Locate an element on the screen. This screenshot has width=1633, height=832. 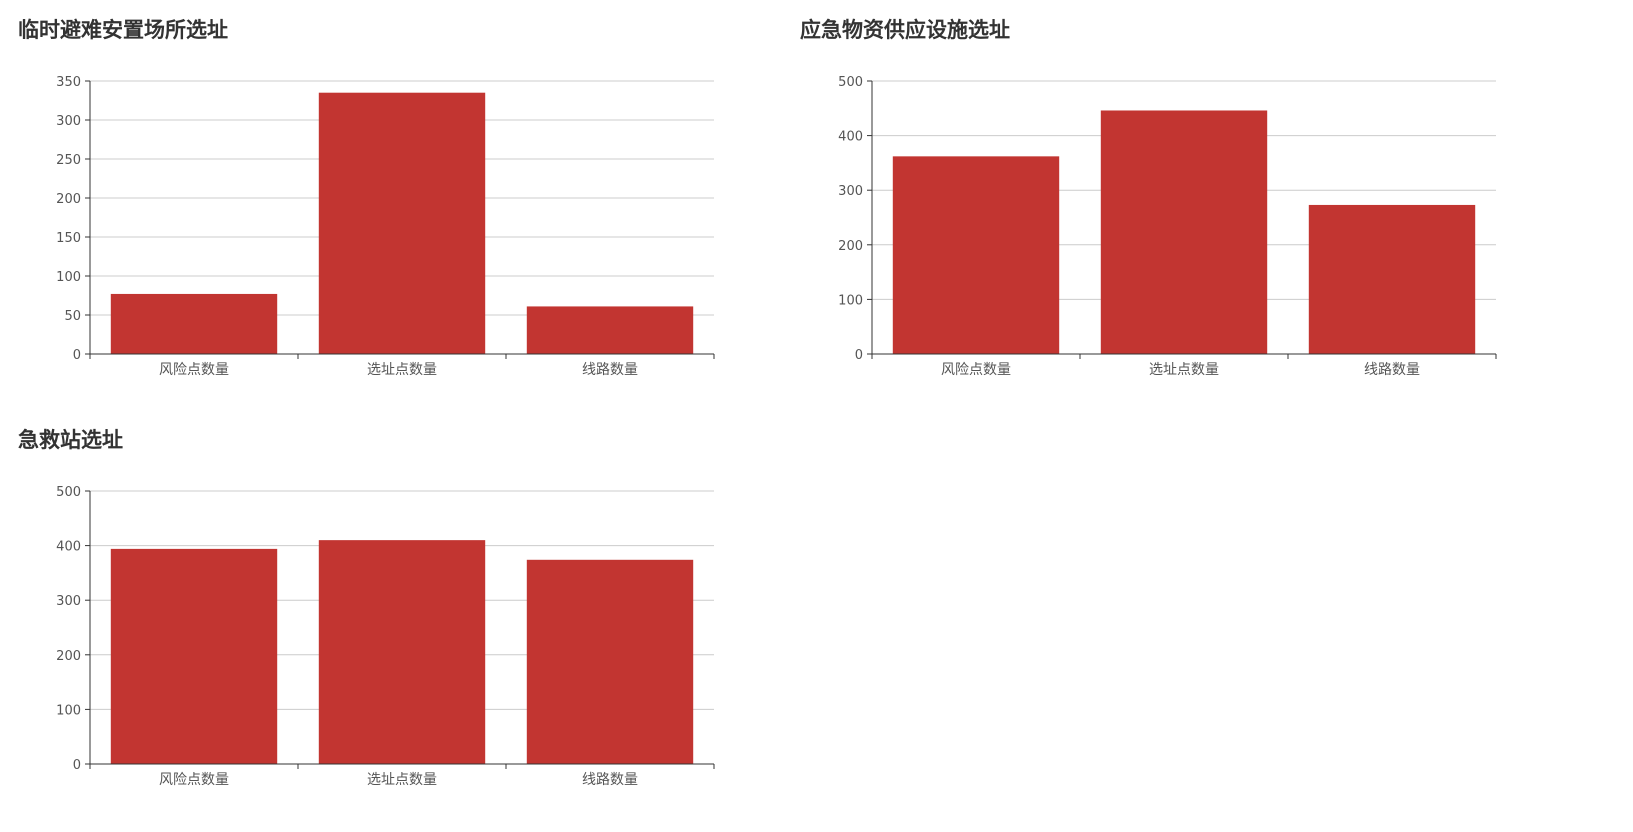
bar-chart-first-aid: 0 100 200 300 400 500 风险点数量 选址点数量 线路数量 is located at coordinates (385, 636).